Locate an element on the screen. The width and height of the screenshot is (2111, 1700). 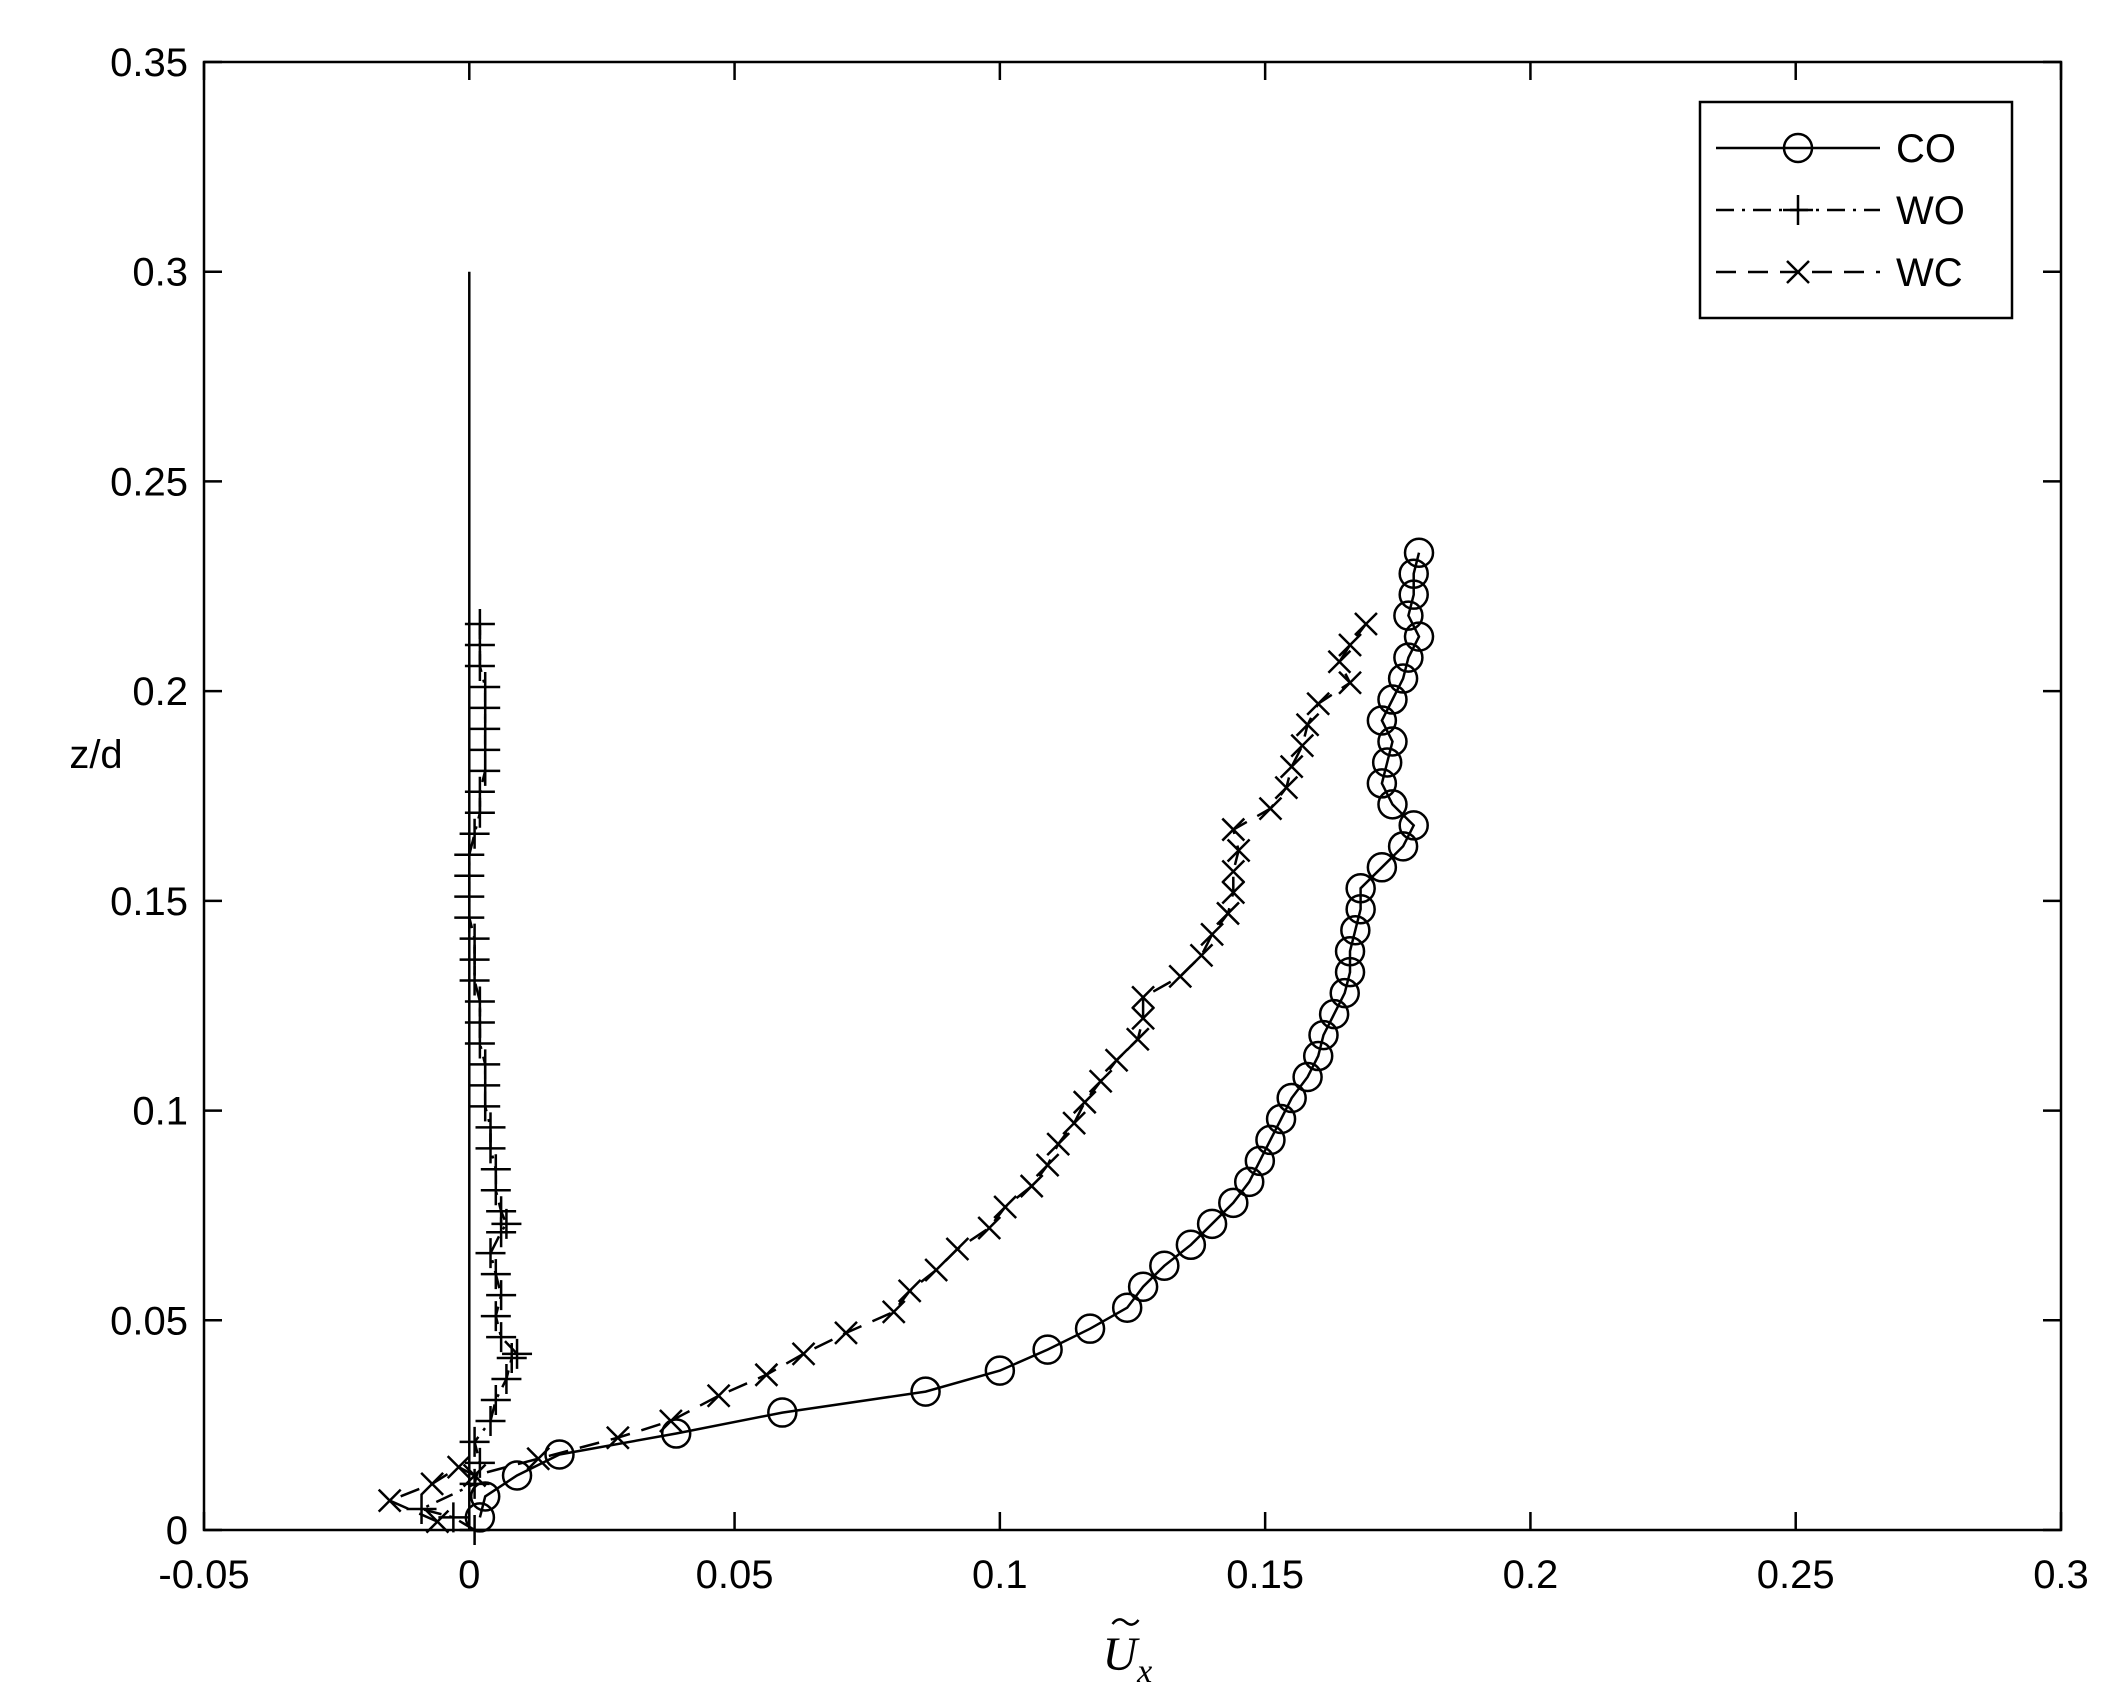
y-tick-label: 0.2 is located at coordinates (160, 692).